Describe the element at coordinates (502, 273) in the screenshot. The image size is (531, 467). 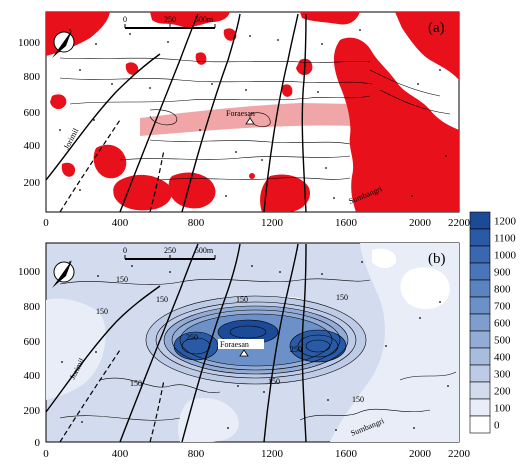
I see `colorbar-level-label: 900` at that location.